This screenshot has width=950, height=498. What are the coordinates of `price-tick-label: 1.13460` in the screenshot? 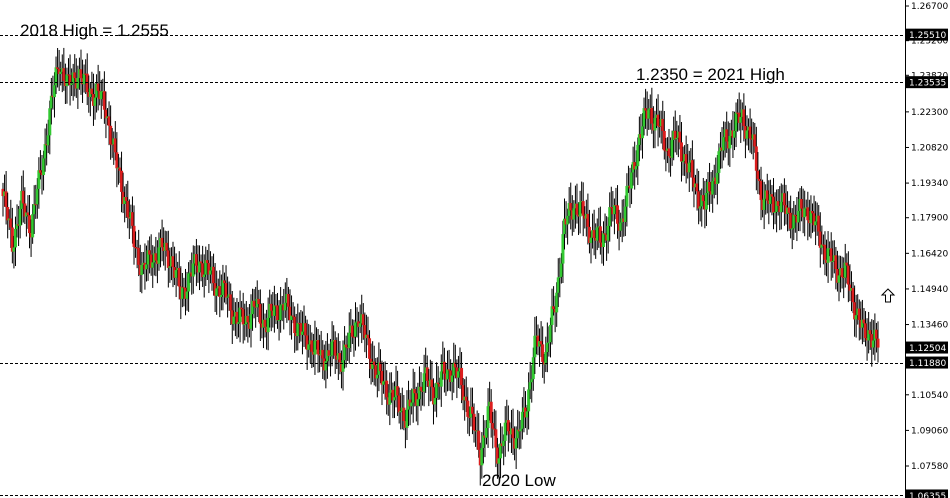 It's located at (929, 326).